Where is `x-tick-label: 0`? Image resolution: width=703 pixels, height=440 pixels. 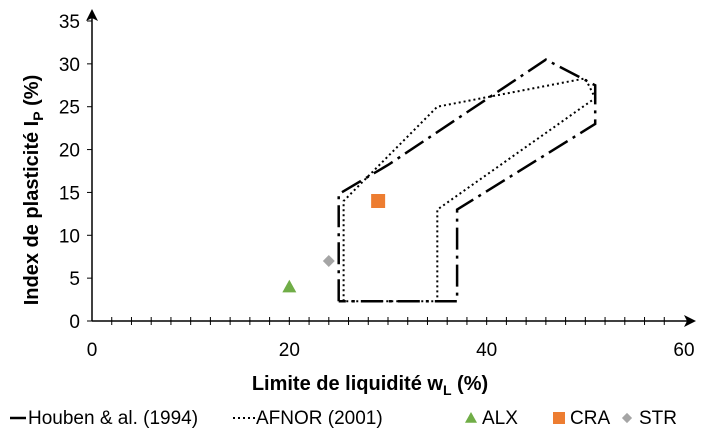
x-tick-label: 0 is located at coordinates (92, 350).